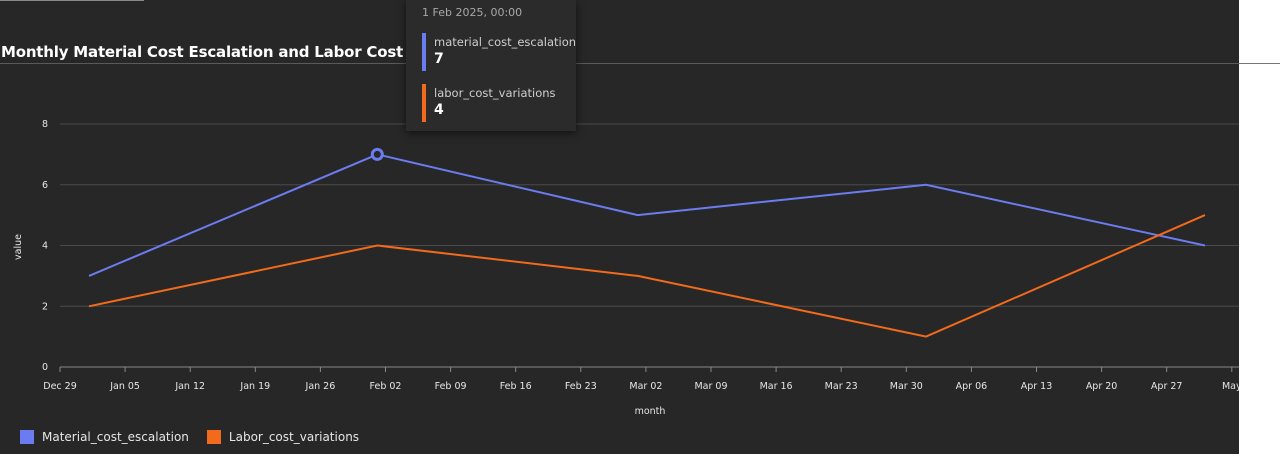 The width and height of the screenshot is (1280, 454). What do you see at coordinates (45, 124) in the screenshot?
I see `y-tick-label: 8` at bounding box center [45, 124].